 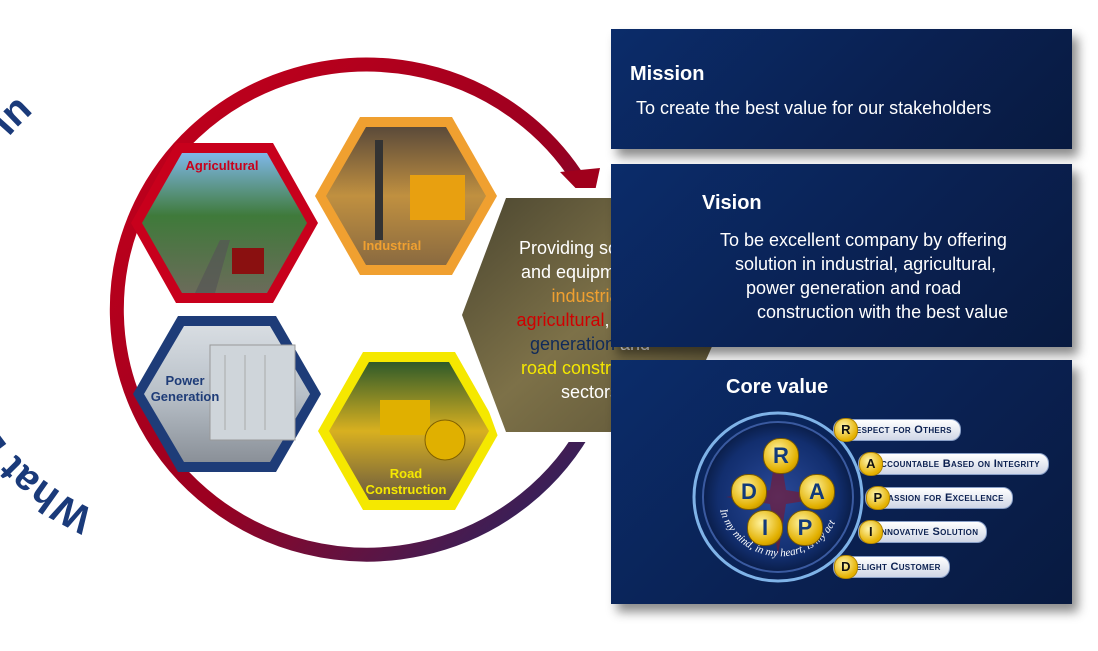 What do you see at coordinates (866, 264) in the screenshot?
I see `vision-line2: solution in industrial, agricultural,` at bounding box center [866, 264].